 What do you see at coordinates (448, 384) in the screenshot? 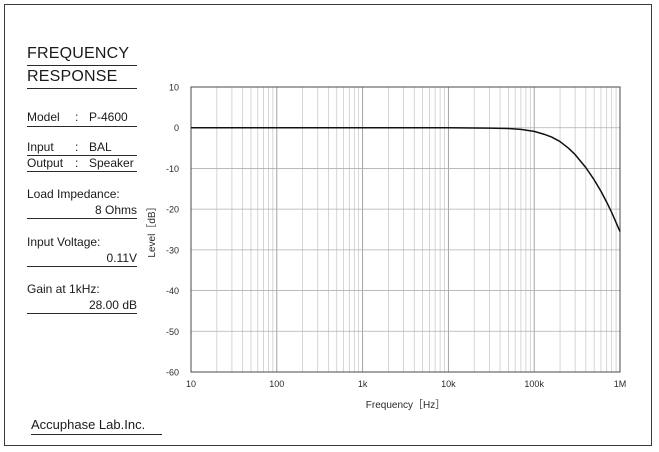
I see `x-tick-label: 10k` at bounding box center [448, 384].